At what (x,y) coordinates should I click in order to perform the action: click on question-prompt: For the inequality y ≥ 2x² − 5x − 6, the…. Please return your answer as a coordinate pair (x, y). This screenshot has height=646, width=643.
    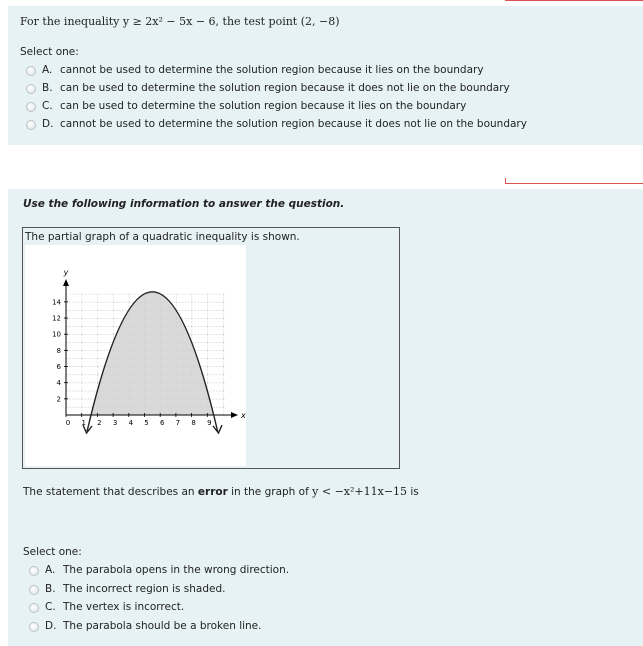
    Looking at the image, I should click on (180, 21).